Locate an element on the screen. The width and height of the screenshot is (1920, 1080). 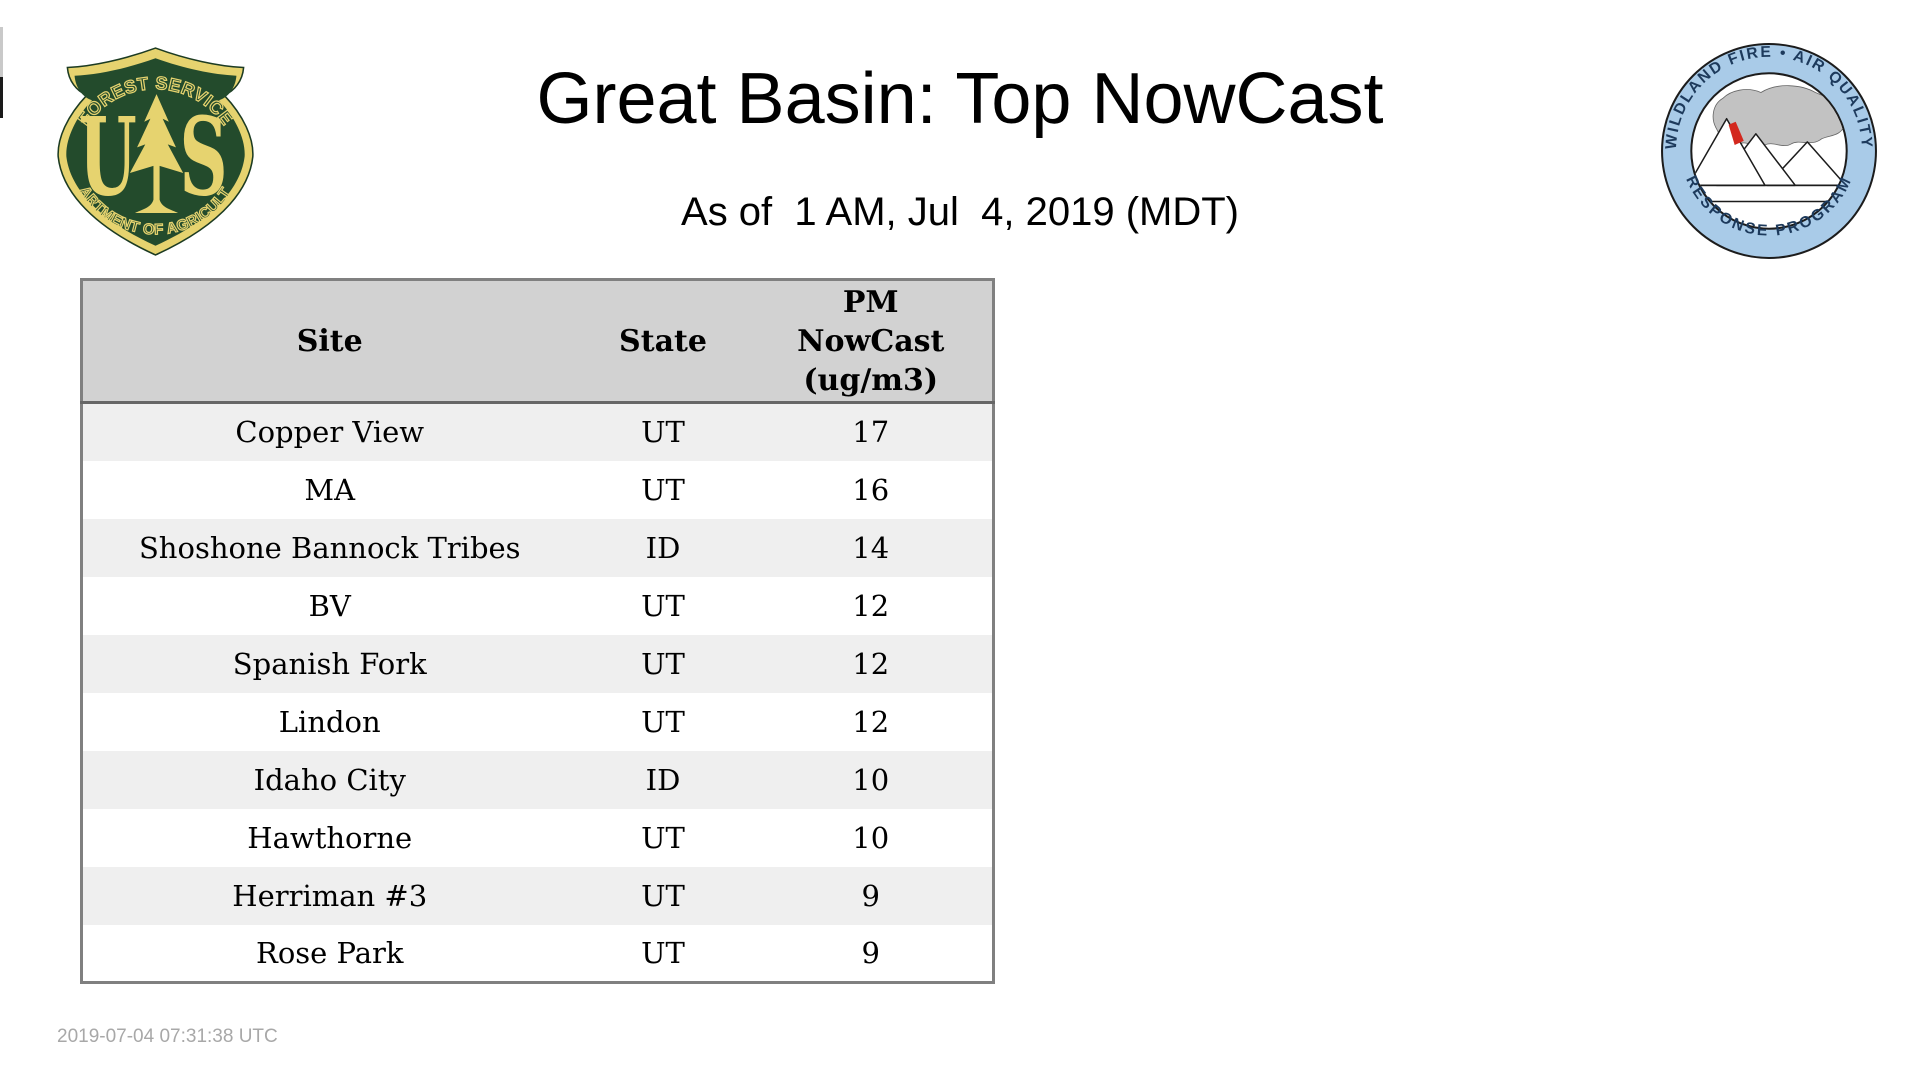
value-cell: 16 is located at coordinates (871, 489).